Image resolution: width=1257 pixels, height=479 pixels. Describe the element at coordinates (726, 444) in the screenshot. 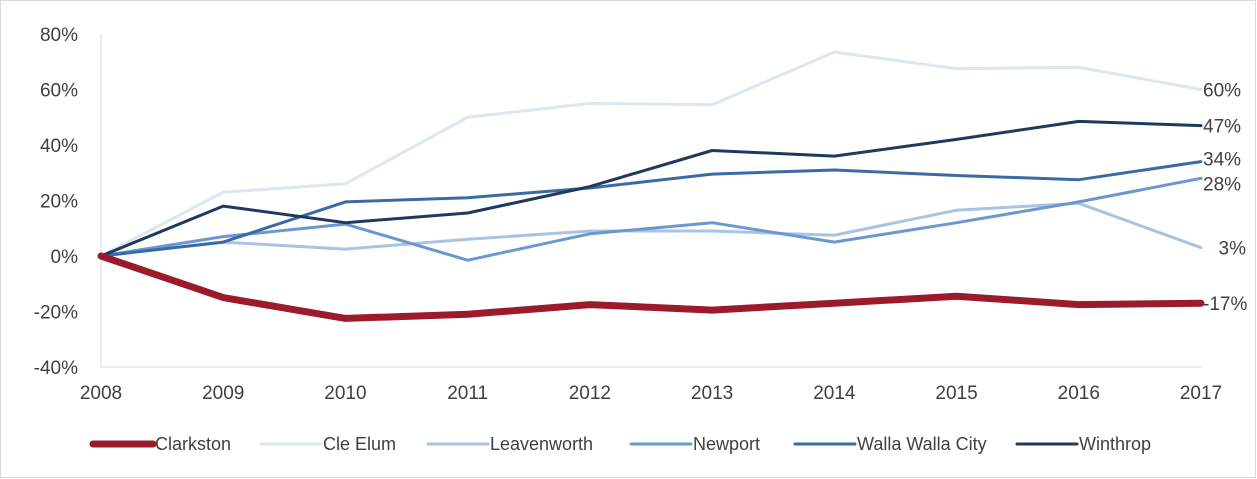

I see `legend-label-newport: Newport` at that location.